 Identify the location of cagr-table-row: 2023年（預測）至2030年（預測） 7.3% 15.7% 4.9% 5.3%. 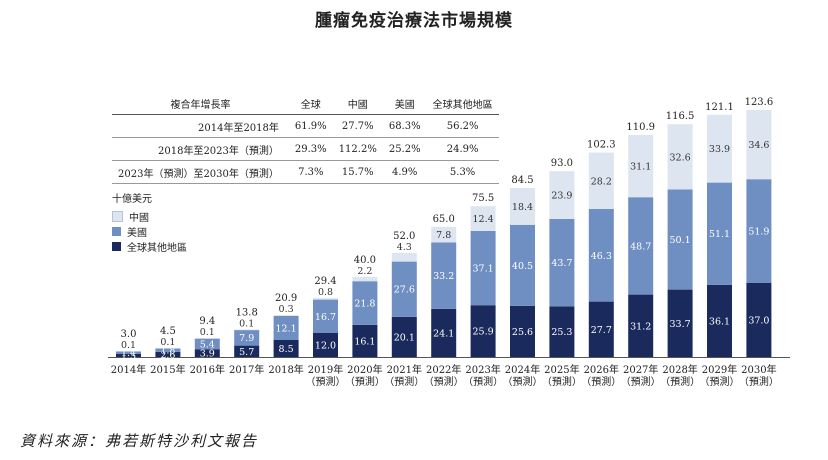
(305, 172).